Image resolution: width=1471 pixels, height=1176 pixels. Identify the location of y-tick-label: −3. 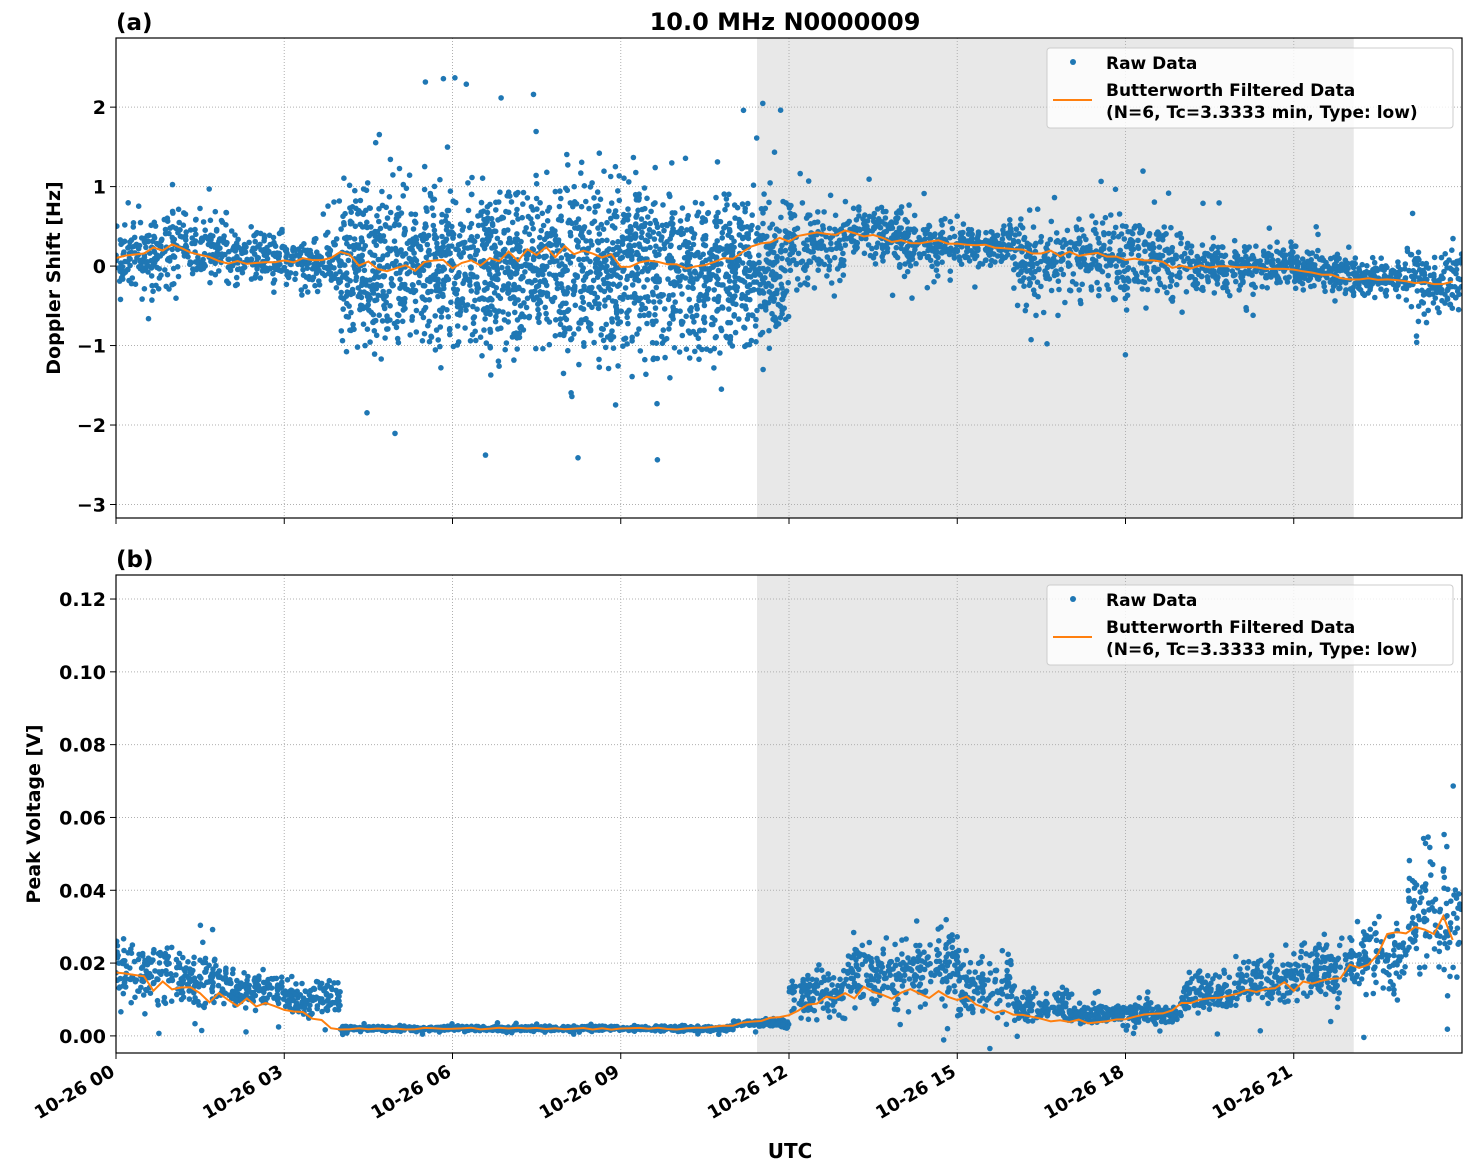
(91, 505).